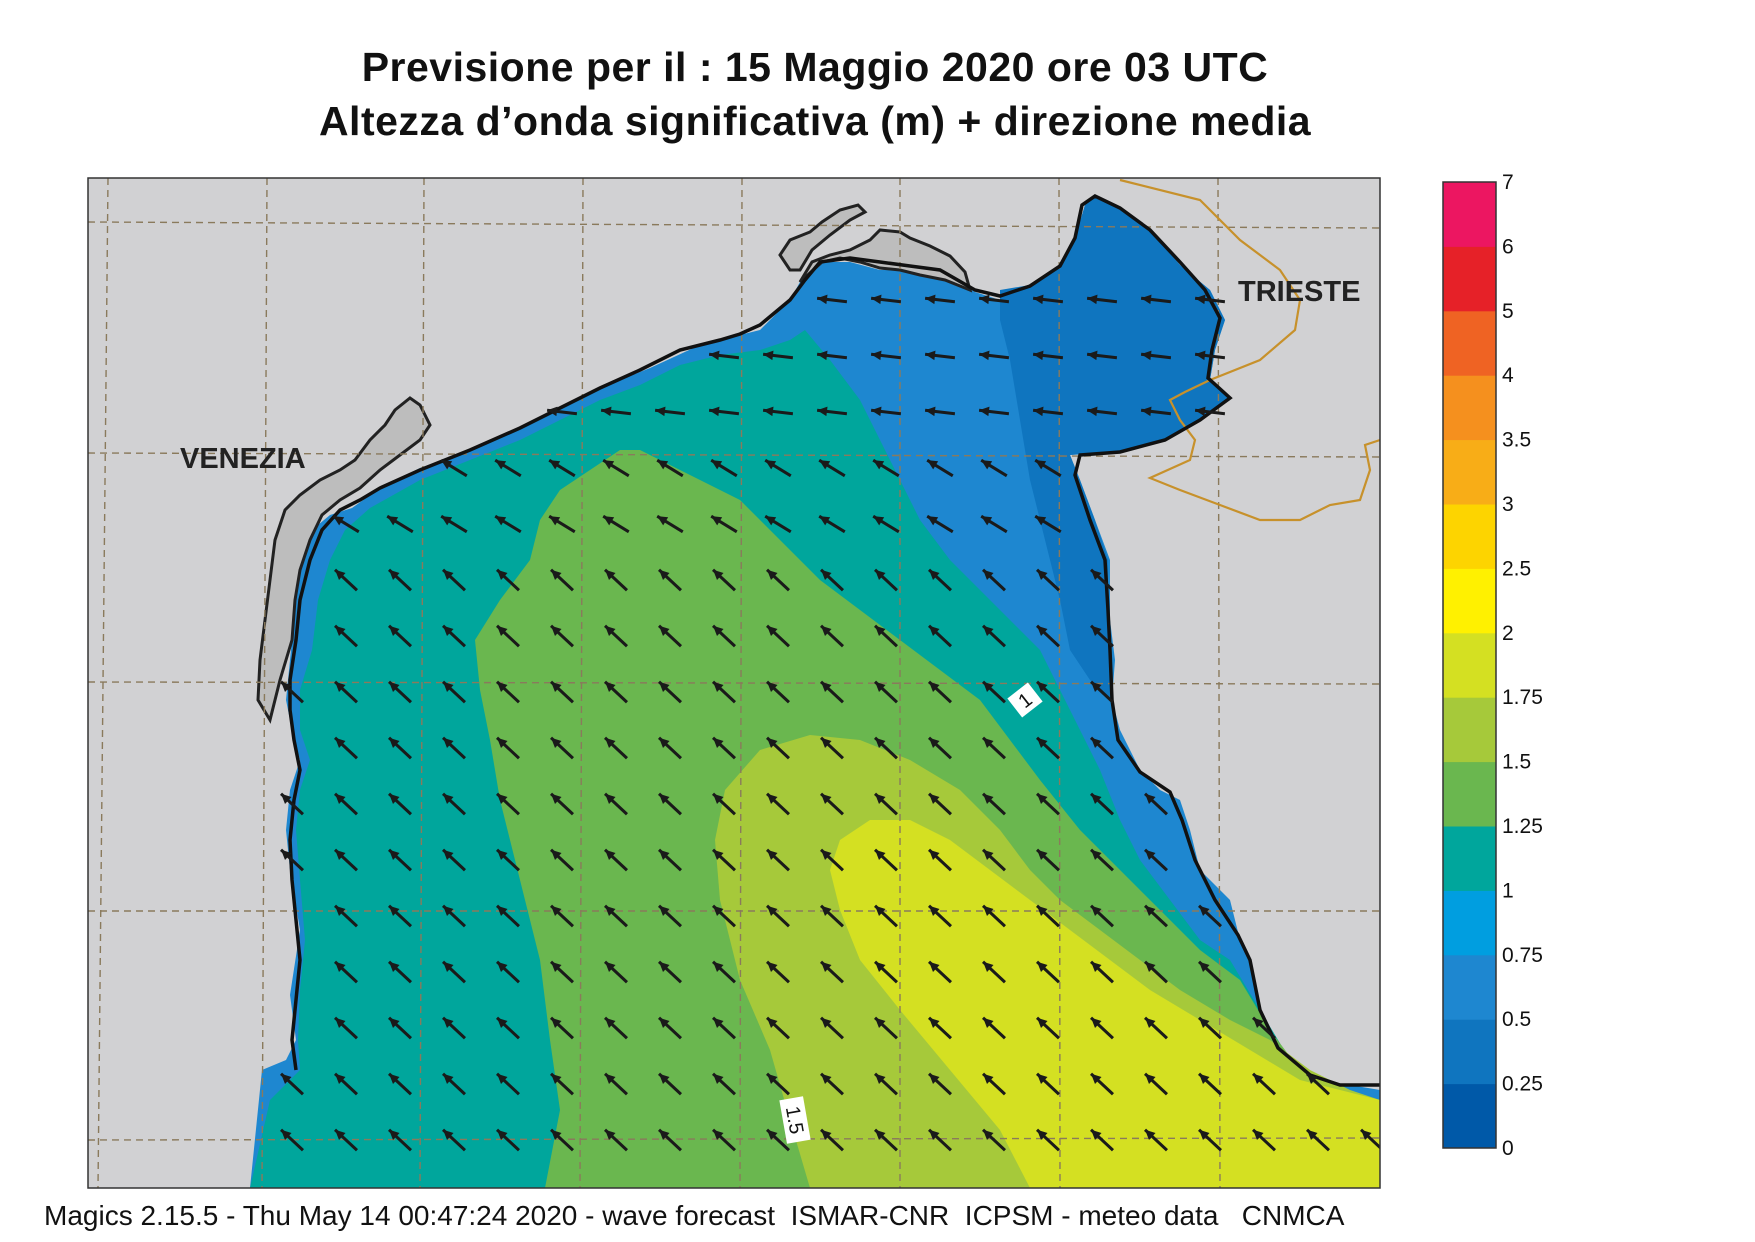 This screenshot has height=1242, width=1755. I want to click on colorbar-tick-label: 1.75, so click(1522, 697).